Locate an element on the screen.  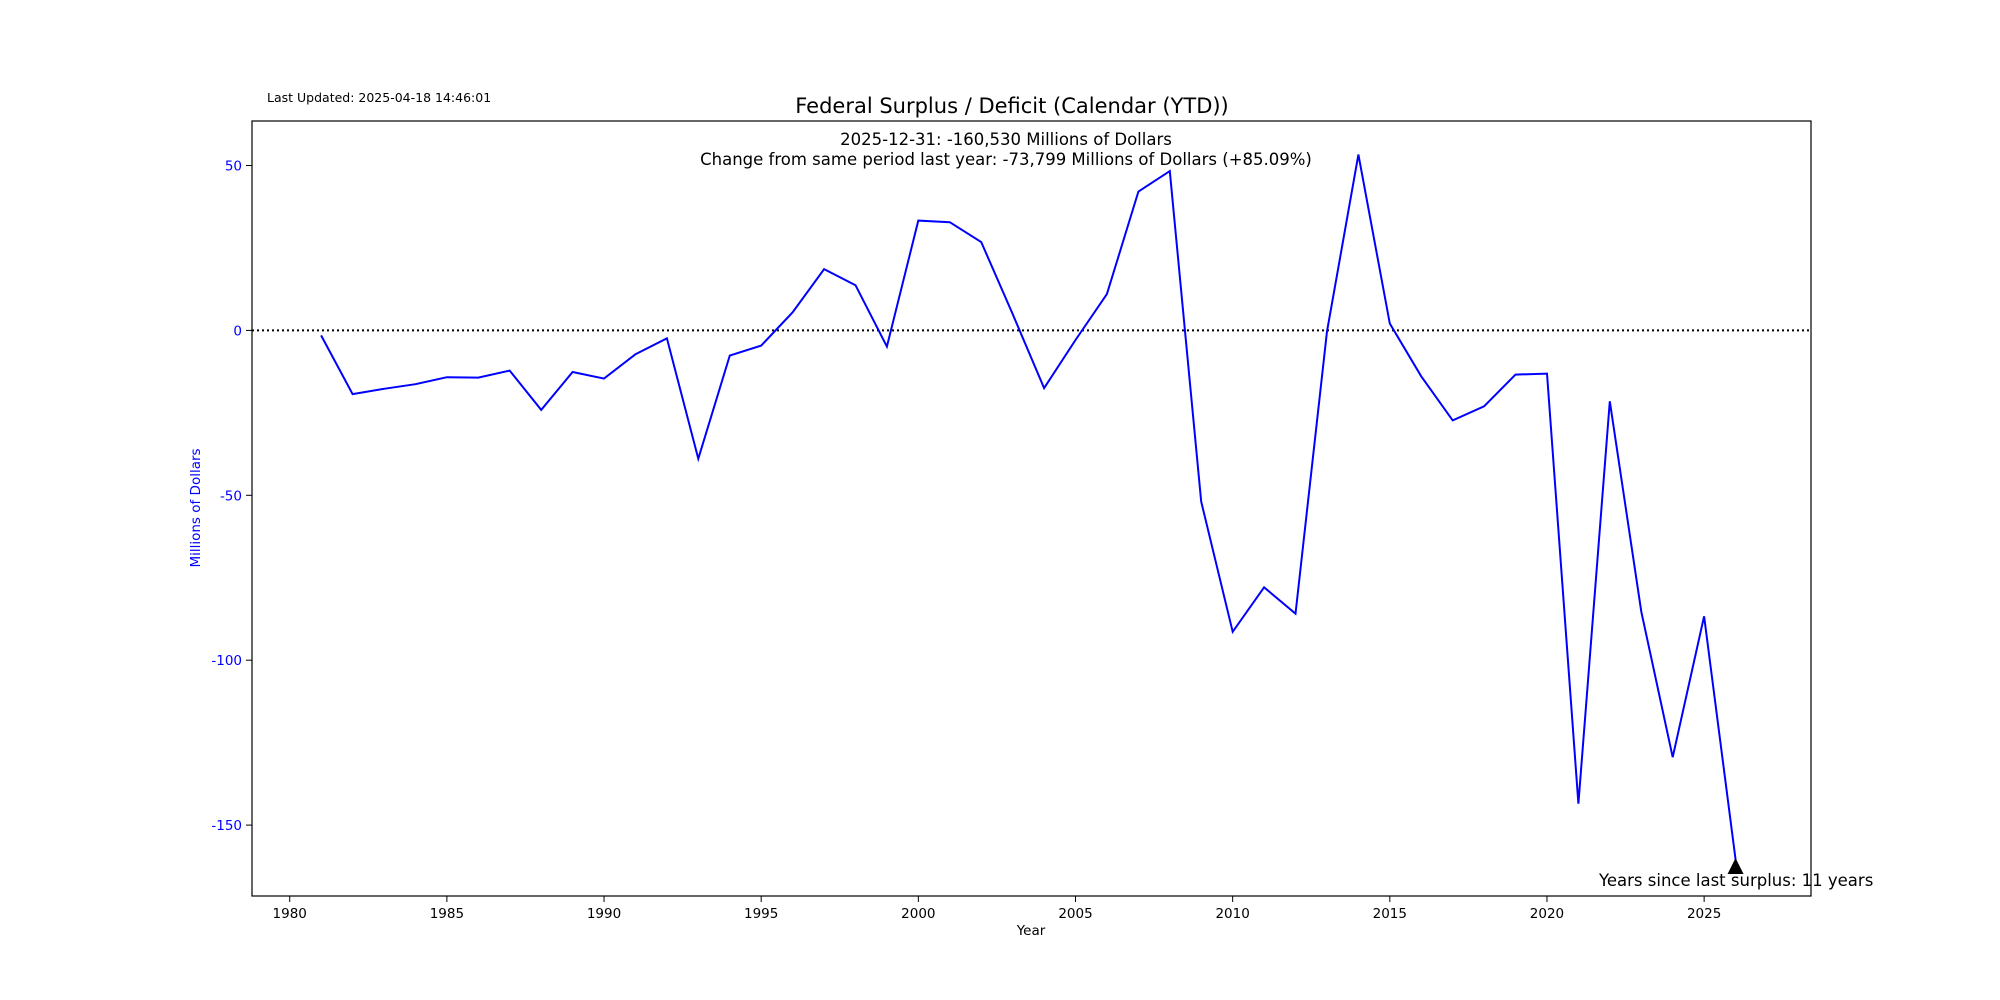
y-tick-label: -150 is located at coordinates (226, 826).